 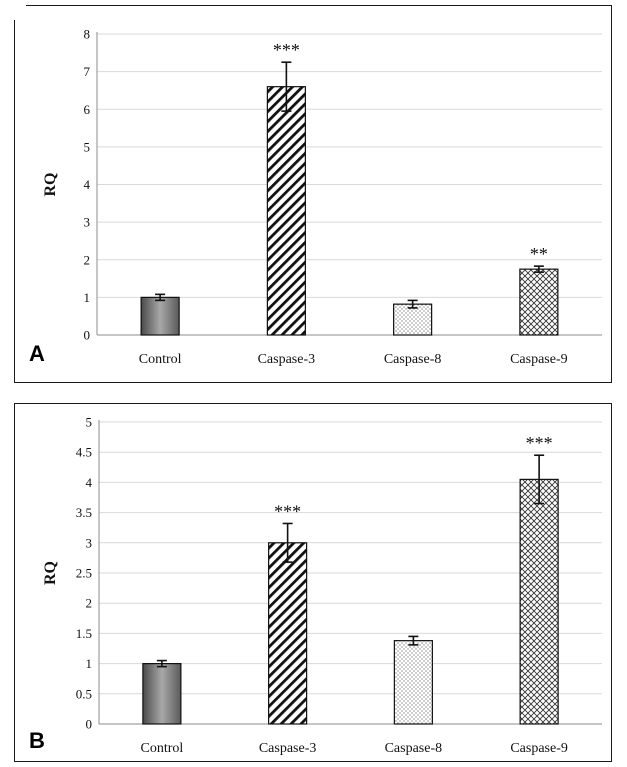 I want to click on page-corner-mask, so click(x=13, y=10).